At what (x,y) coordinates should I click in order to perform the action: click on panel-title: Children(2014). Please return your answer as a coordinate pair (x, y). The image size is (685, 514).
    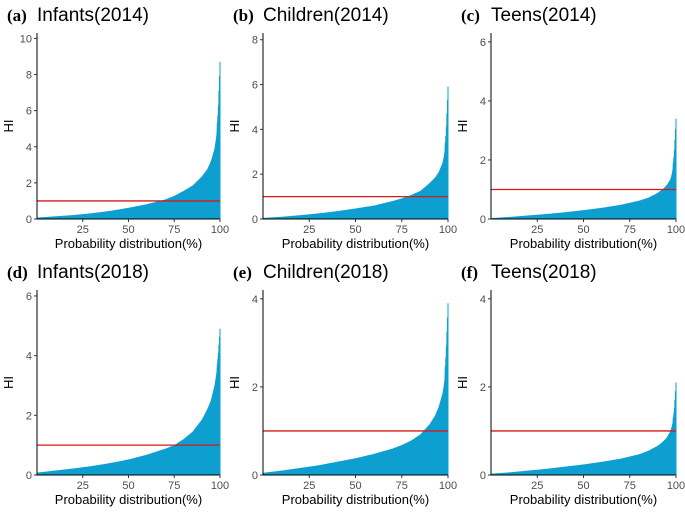
    Looking at the image, I should click on (326, 15).